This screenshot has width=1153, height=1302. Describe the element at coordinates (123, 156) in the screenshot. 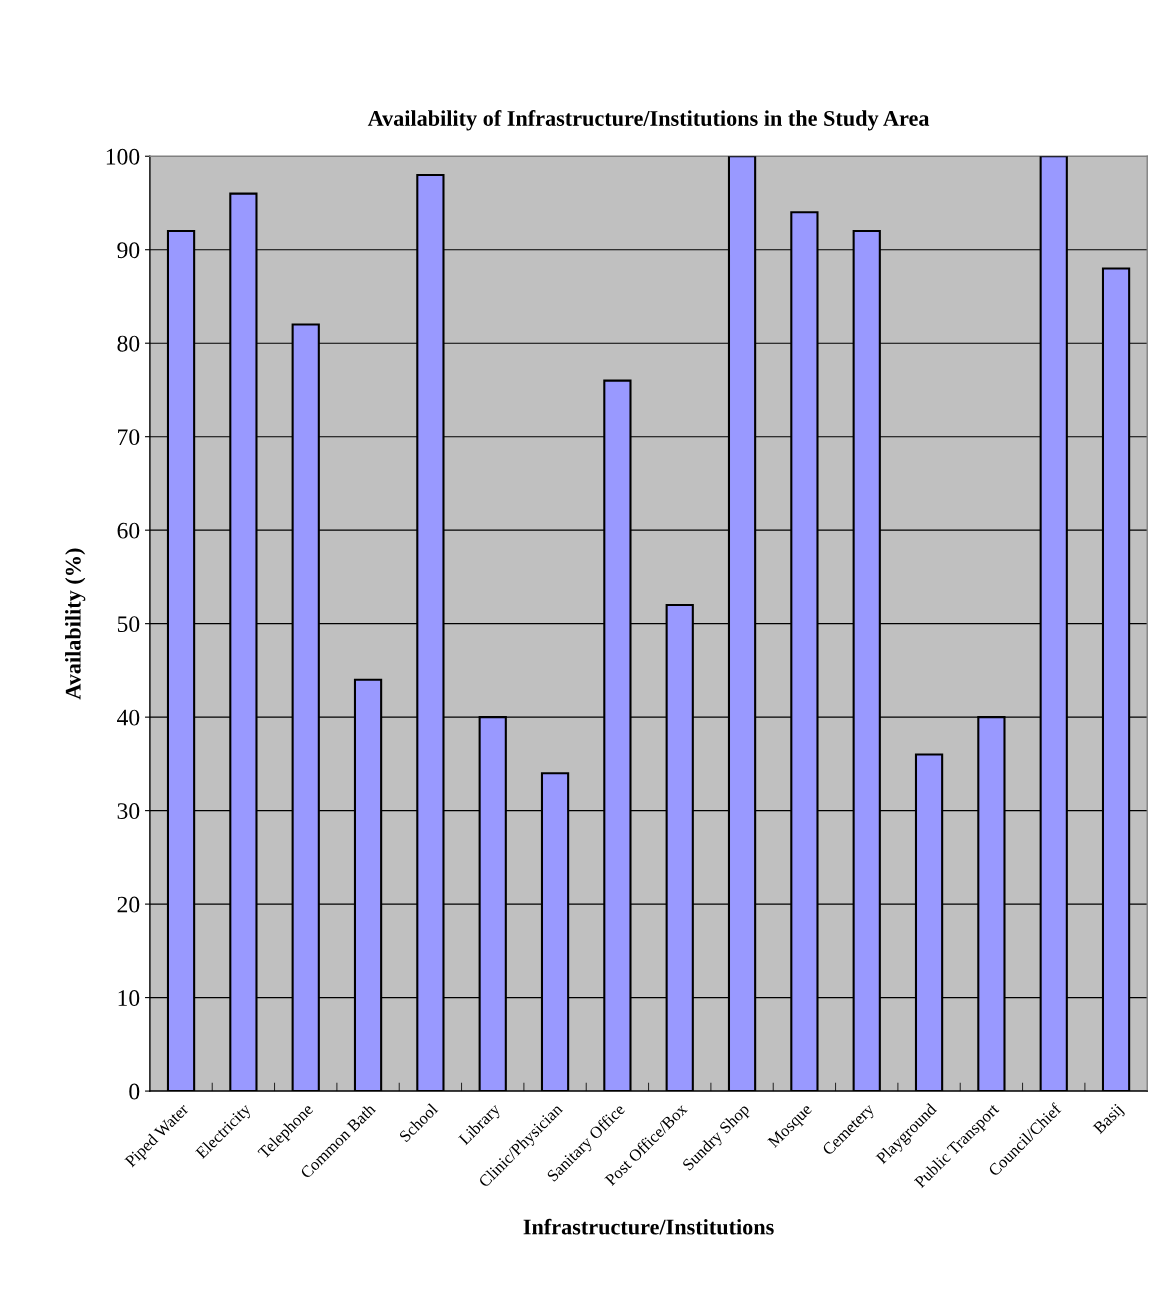

I see `y-tick-label: 100` at that location.